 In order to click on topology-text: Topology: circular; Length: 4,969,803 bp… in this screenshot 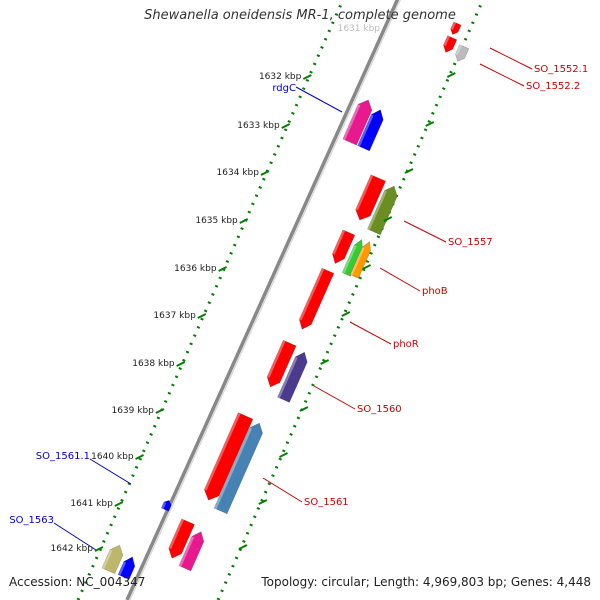, I will do `click(426, 582)`.